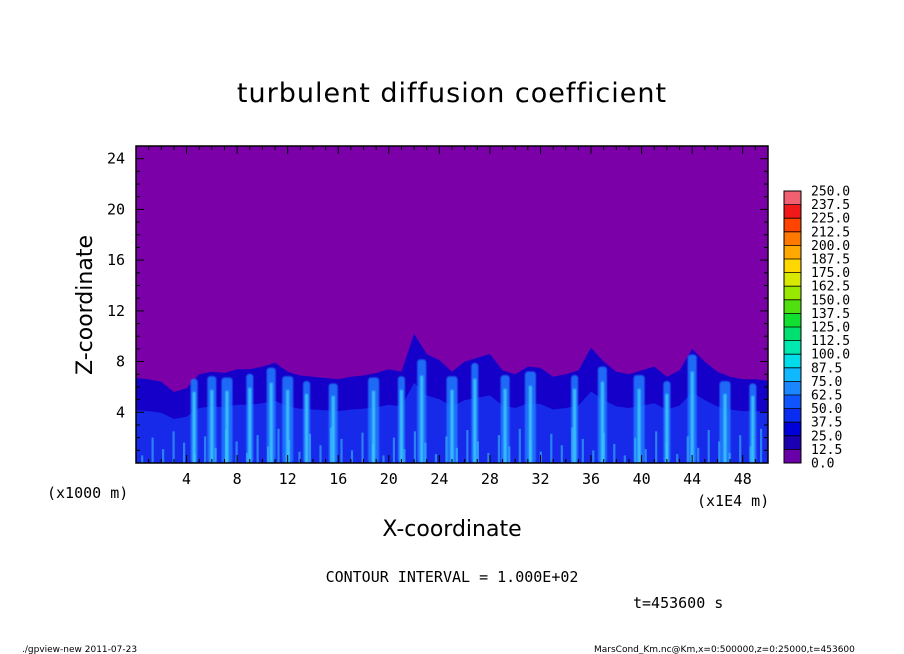  Describe the element at coordinates (116, 159) in the screenshot. I see `y-tick-label: 24` at that location.